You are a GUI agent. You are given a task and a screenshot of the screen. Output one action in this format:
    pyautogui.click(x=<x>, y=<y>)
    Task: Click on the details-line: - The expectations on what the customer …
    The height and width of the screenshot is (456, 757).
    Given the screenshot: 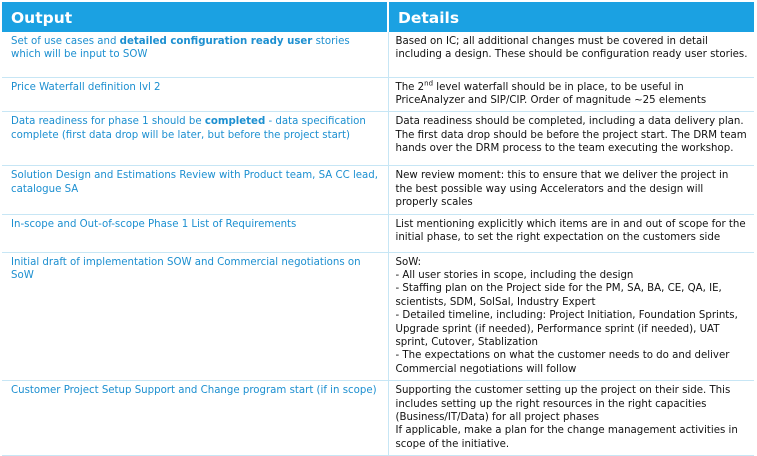 What is the action you would take?
    pyautogui.click(x=562, y=362)
    